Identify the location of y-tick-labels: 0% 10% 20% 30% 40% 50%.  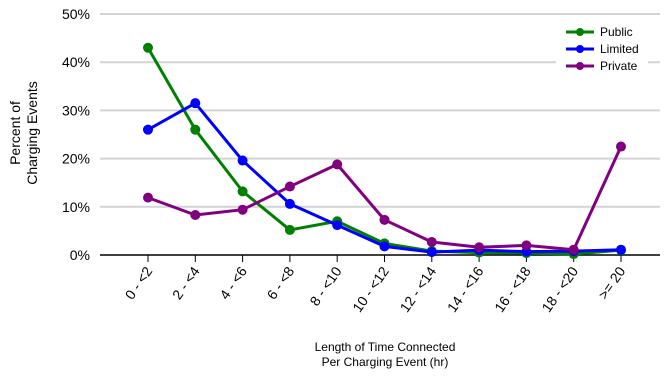
(76, 134).